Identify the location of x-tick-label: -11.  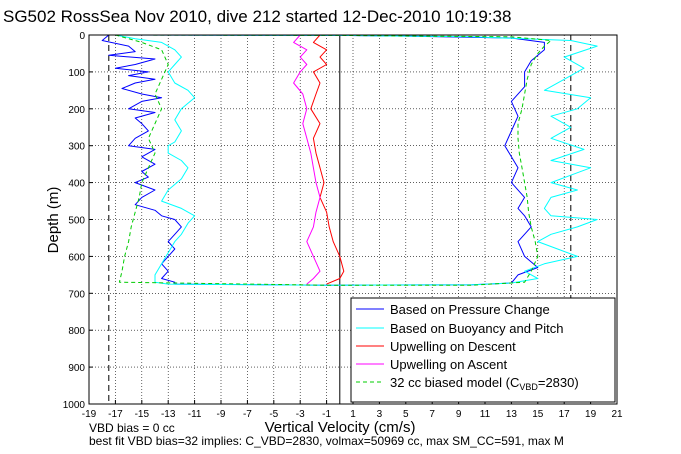
(195, 414).